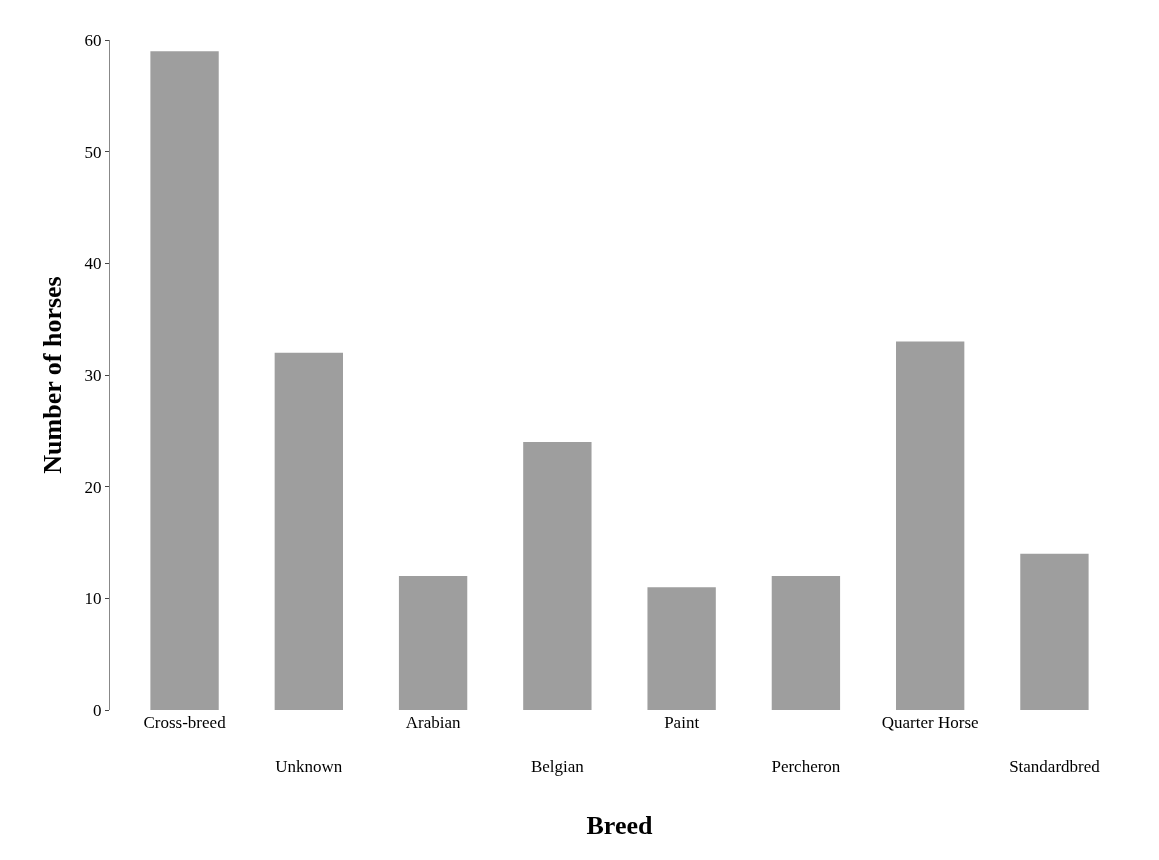 The width and height of the screenshot is (1159, 860). I want to click on y-tick-label: 10, so click(93, 599).